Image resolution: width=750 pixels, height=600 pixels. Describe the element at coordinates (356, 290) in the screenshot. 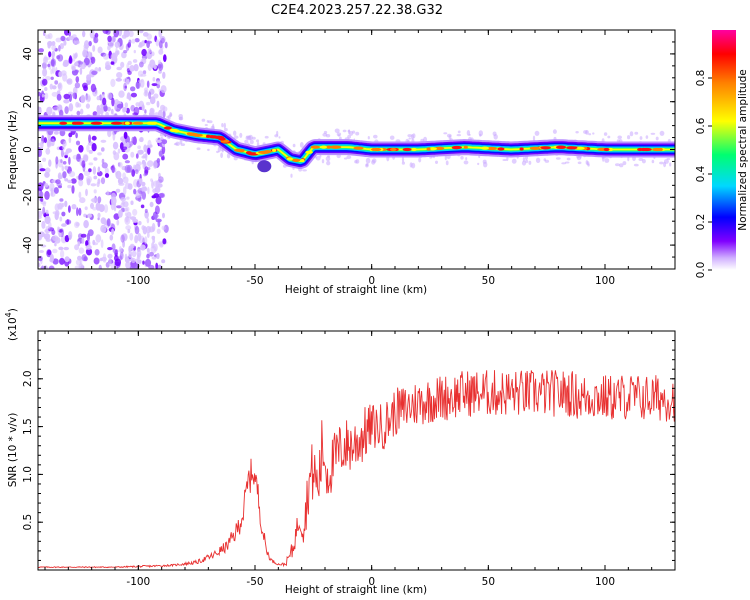

I see `spectrogram-x-axis-label: Height of straight line (km)` at that location.